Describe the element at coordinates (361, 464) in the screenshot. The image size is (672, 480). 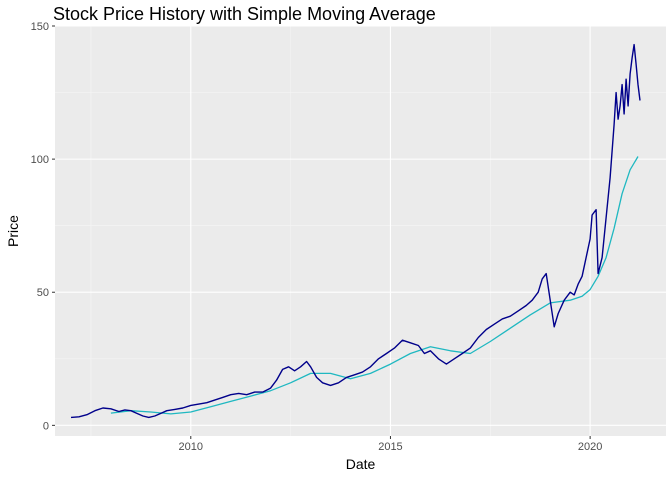
I see `x-axis-title: Date` at that location.